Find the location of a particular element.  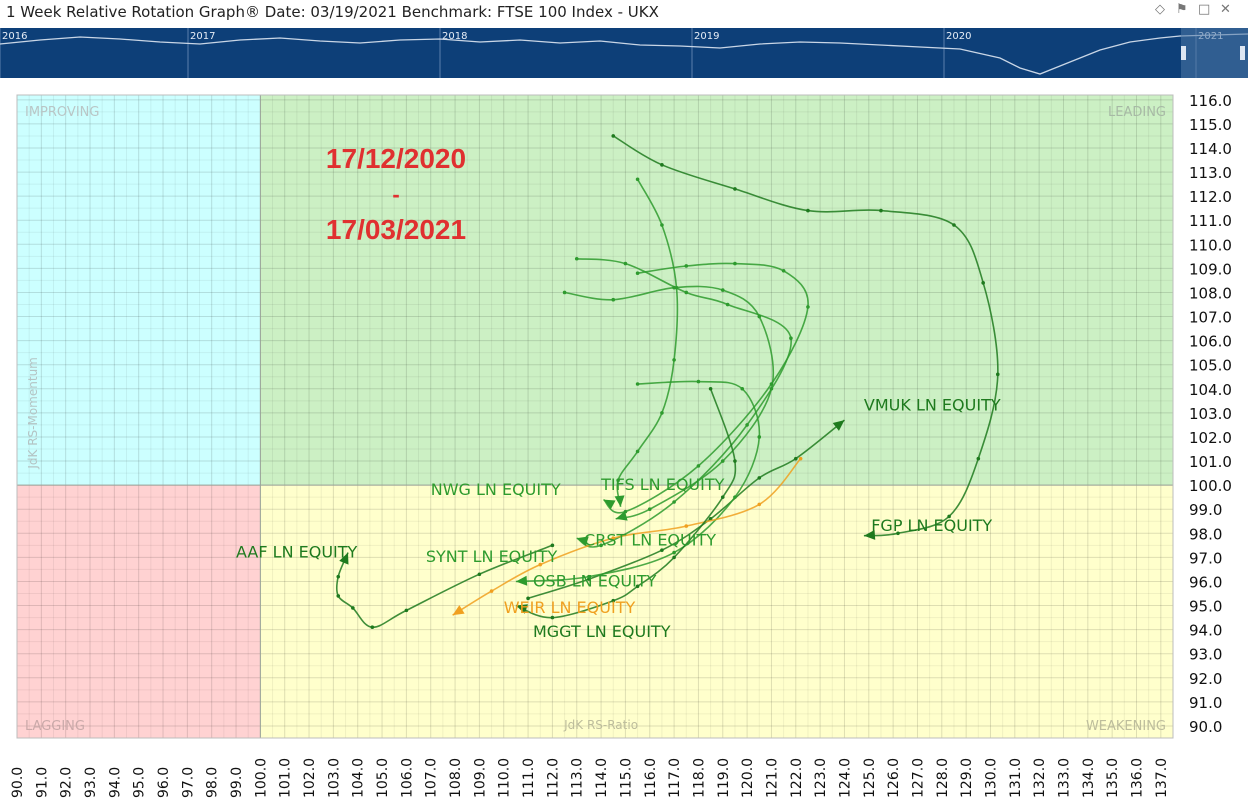

series-synt-ln-equity is located at coordinates (683, 402).